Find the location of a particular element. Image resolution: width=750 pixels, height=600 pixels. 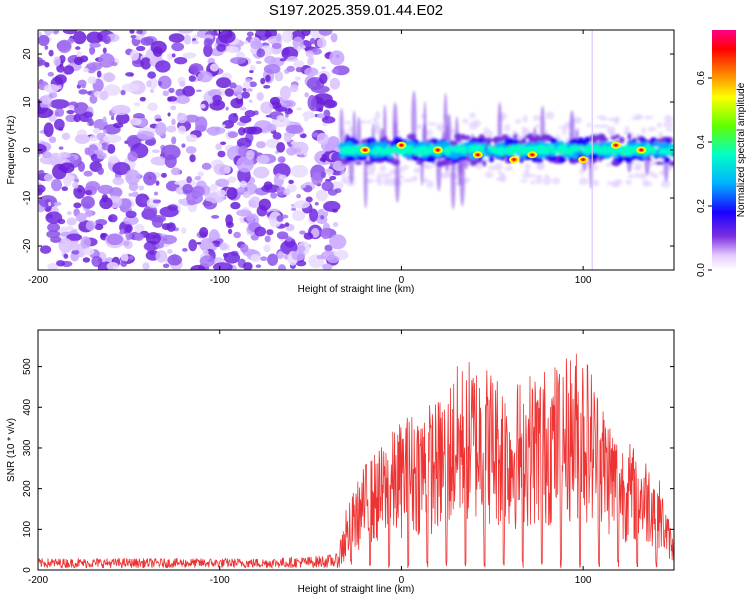

snr-ytick-label: 0 is located at coordinates (27, 570).